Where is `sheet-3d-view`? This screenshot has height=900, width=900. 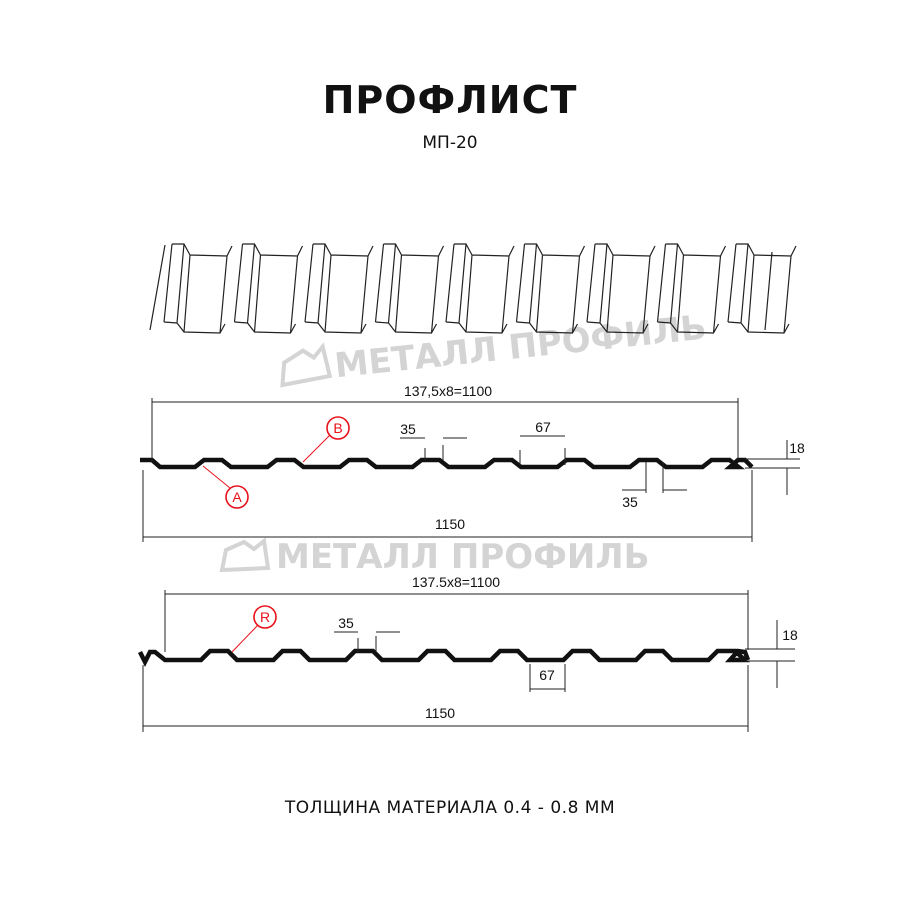
sheet-3d-view is located at coordinates (473, 288).